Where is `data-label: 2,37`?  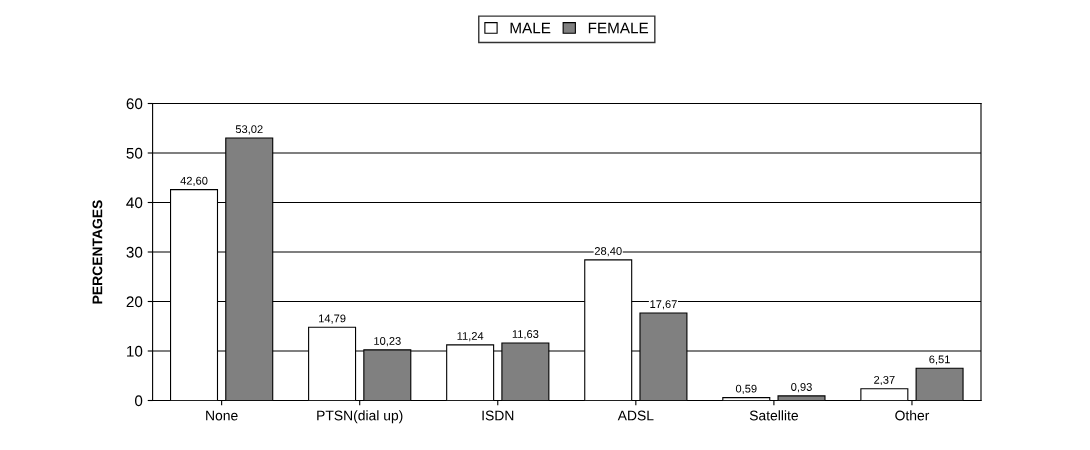
data-label: 2,37 is located at coordinates (884, 380).